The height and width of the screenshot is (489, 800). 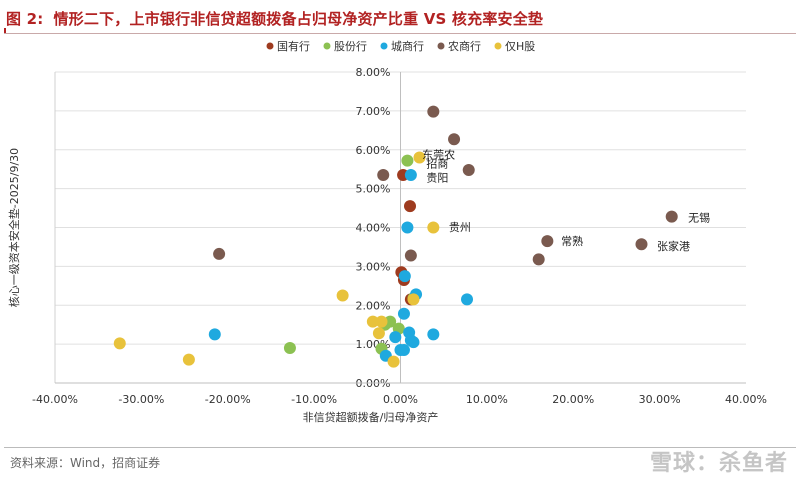 I want to click on figure-number: 图 2:, so click(x=25, y=19).